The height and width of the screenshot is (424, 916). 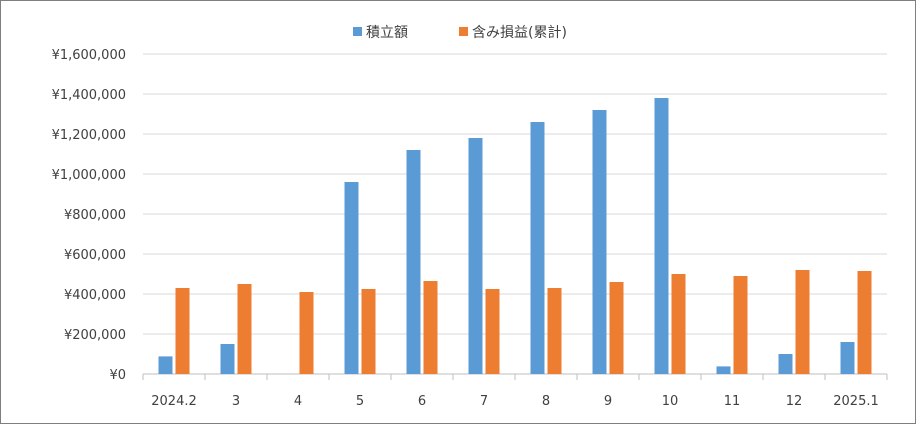 What do you see at coordinates (117, 375) in the screenshot?
I see `y-tick-label: ¥0` at bounding box center [117, 375].